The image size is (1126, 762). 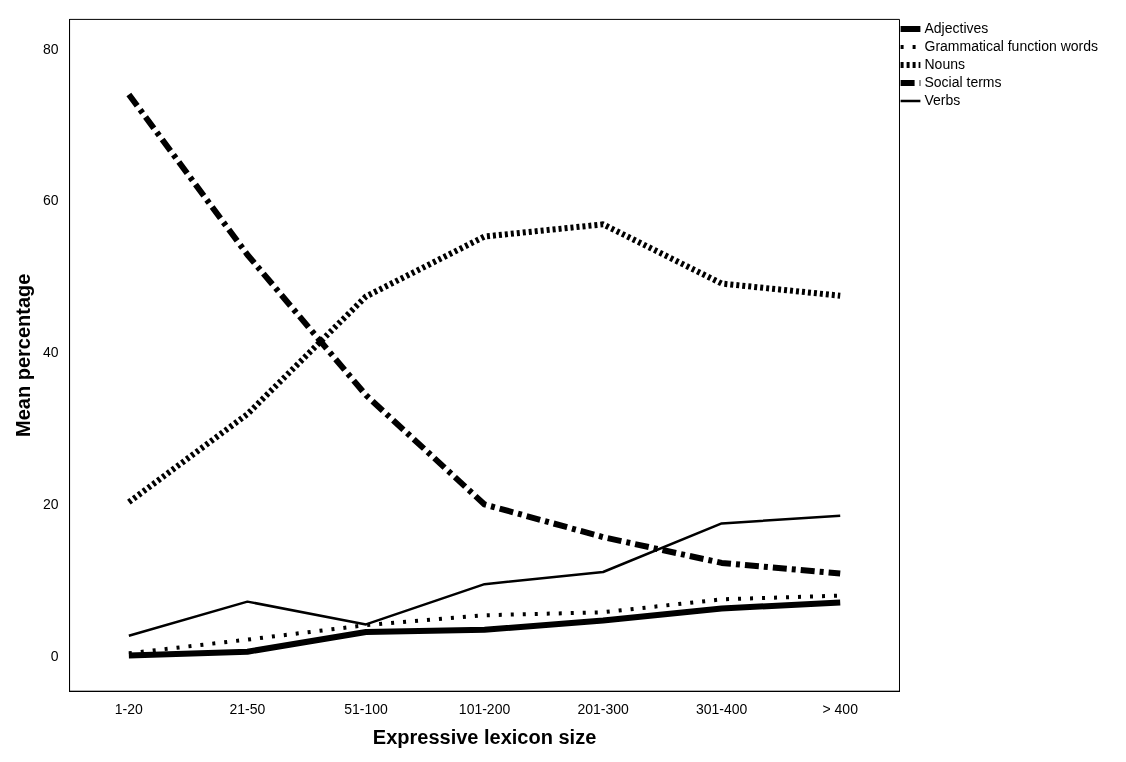 What do you see at coordinates (963, 81) in the screenshot?
I see `legend-label: Social terms` at bounding box center [963, 81].